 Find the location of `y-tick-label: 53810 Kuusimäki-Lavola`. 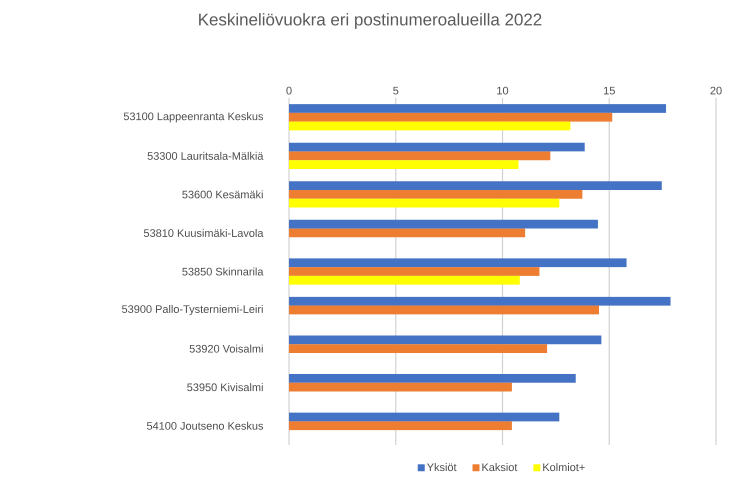

y-tick-label: 53810 Kuusimäki-Lavola is located at coordinates (204, 232).